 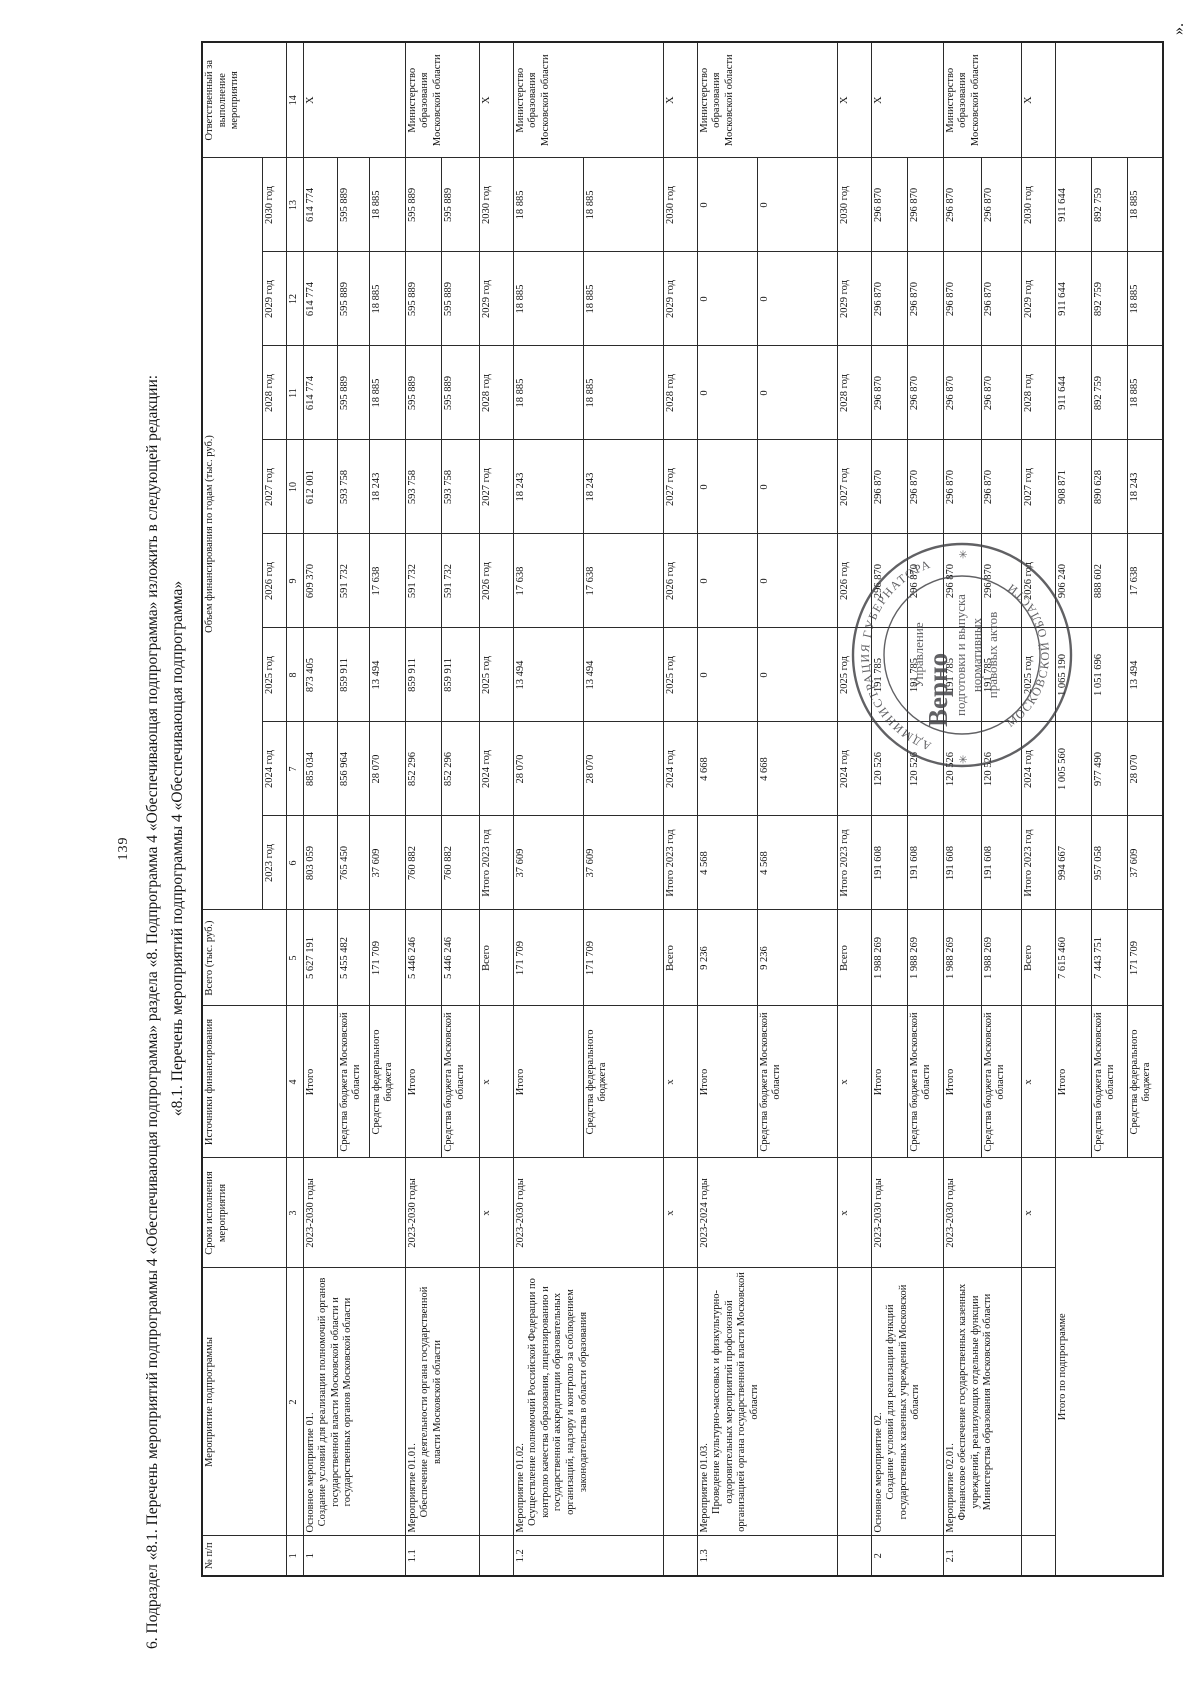 What do you see at coordinates (964, 554) in the screenshot?
I see `stamp-star-right-icon: ✳` at bounding box center [964, 554].